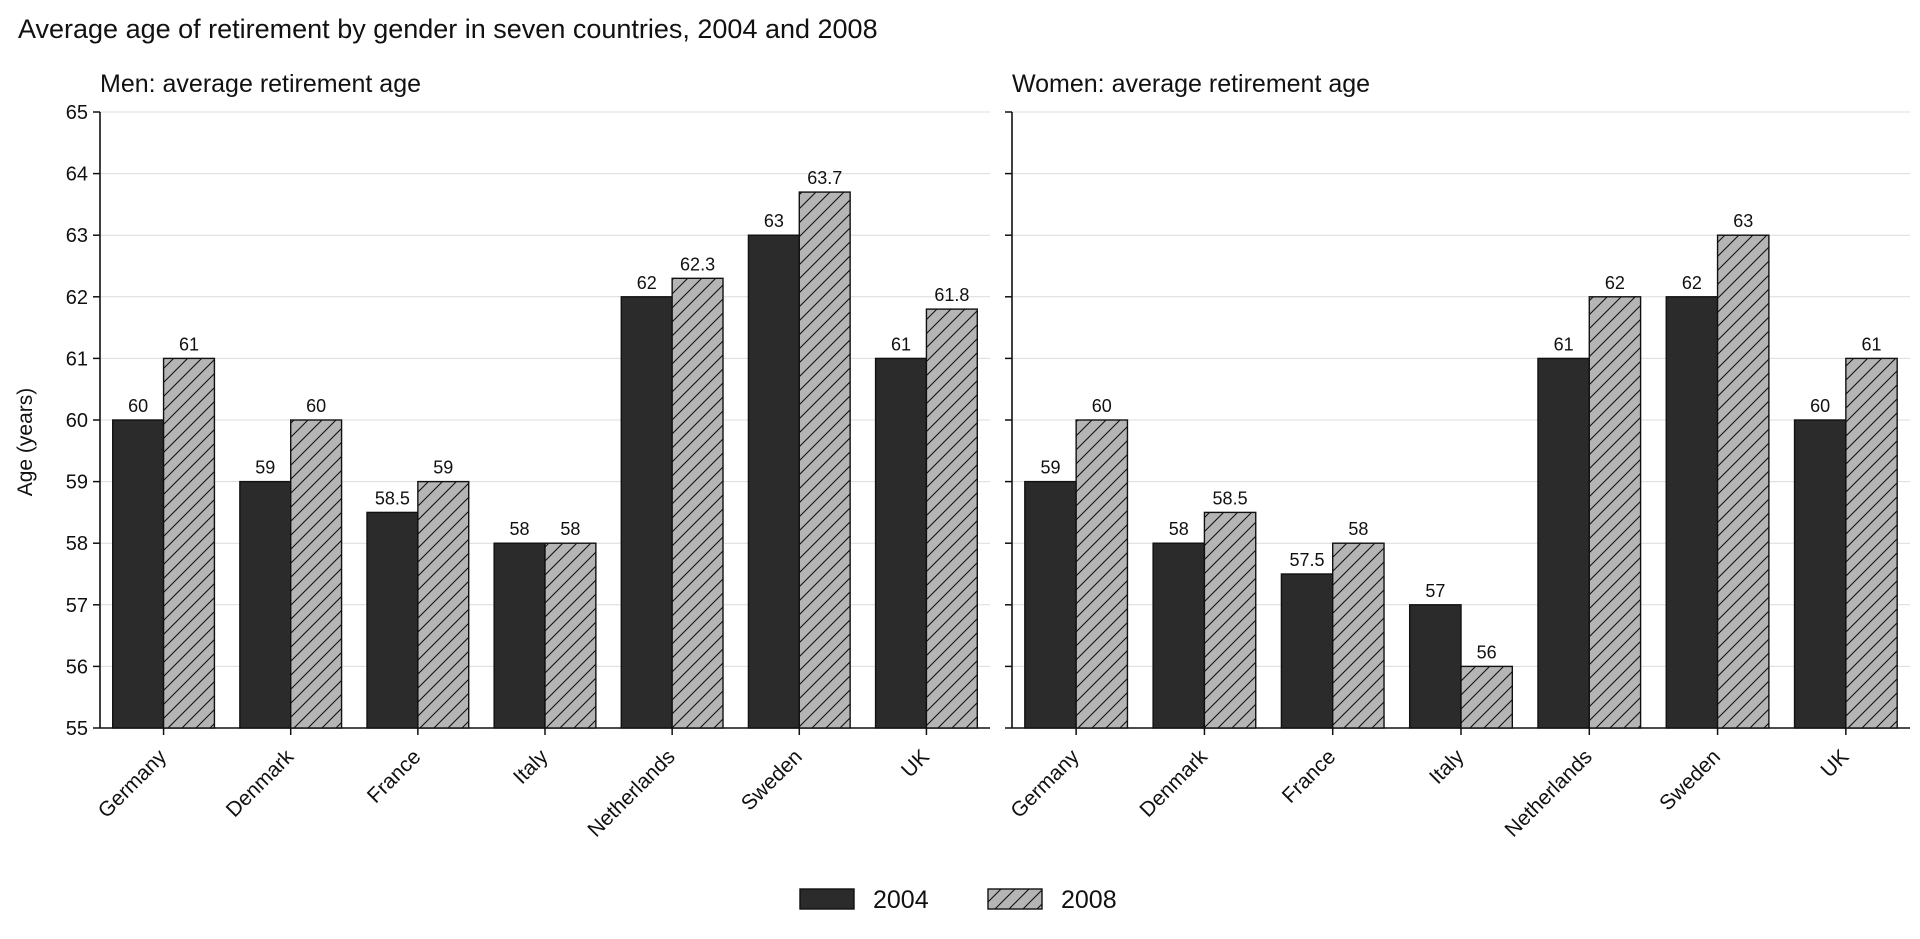 The width and height of the screenshot is (1920, 939). I want to click on legend-swatch-2004, so click(827, 899).